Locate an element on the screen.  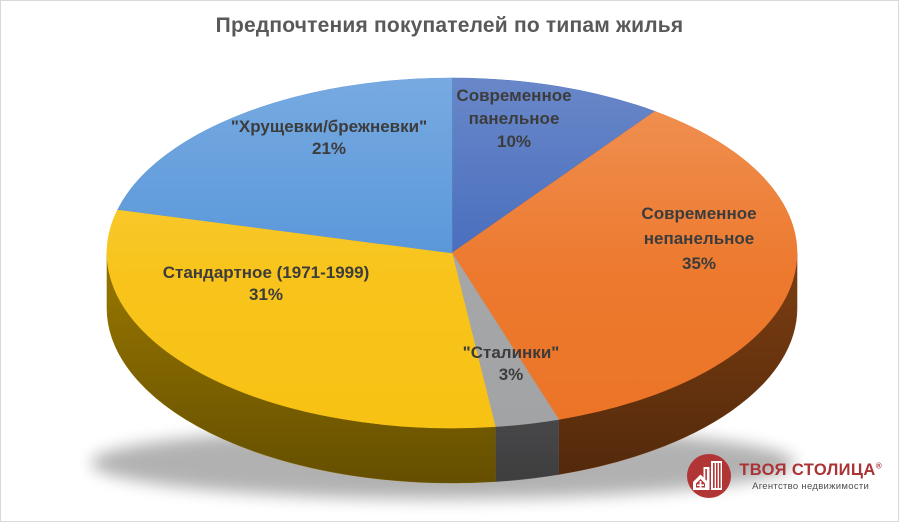
slice-label-percent: 31% is located at coordinates (266, 294).